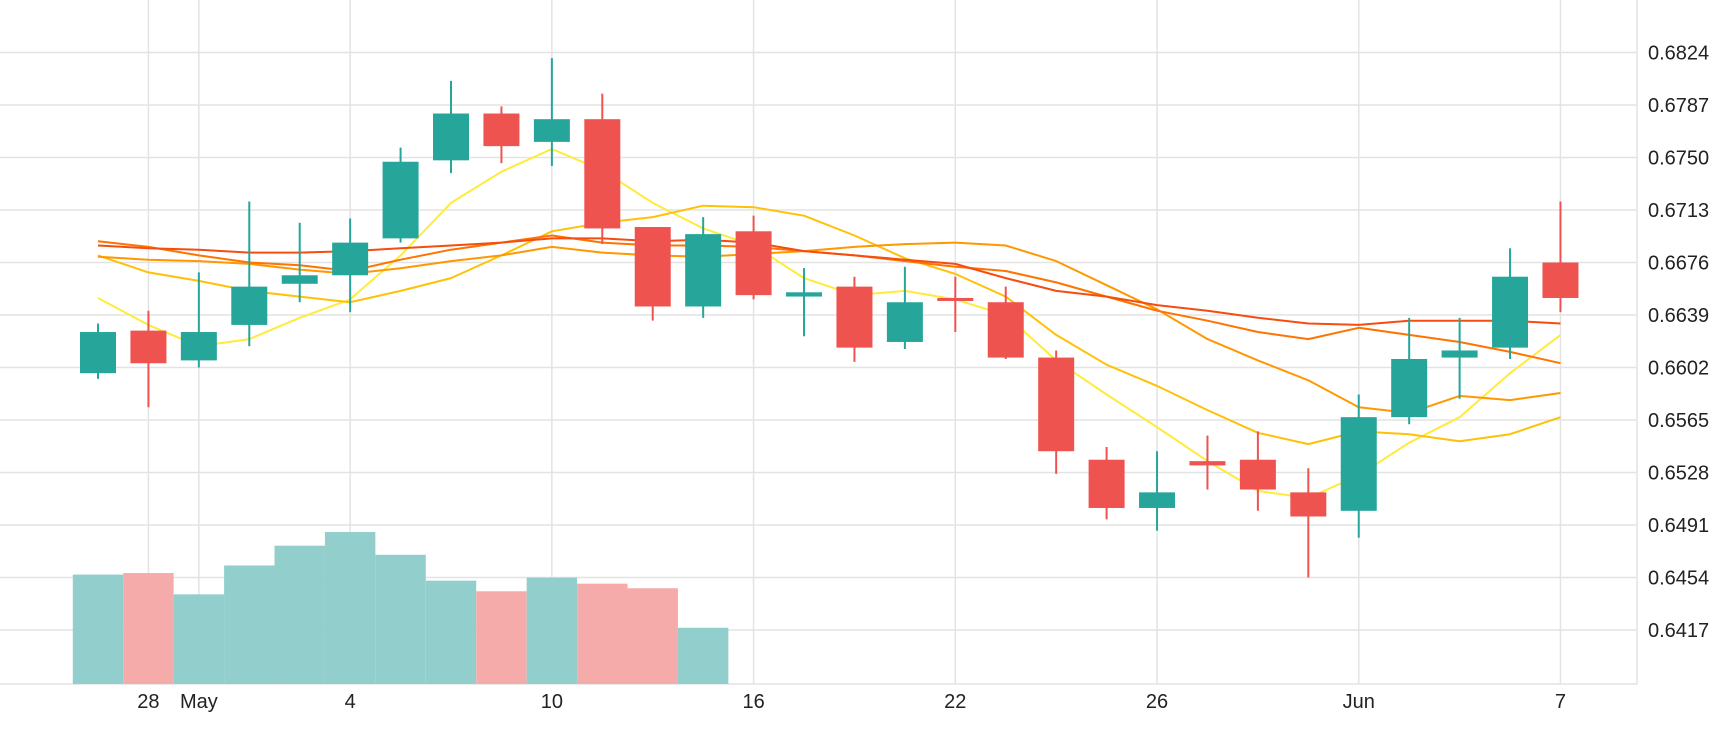 This screenshot has width=1730, height=730. Describe the element at coordinates (1678, 579) in the screenshot. I see `y-tick-label: 0.6454` at that location.